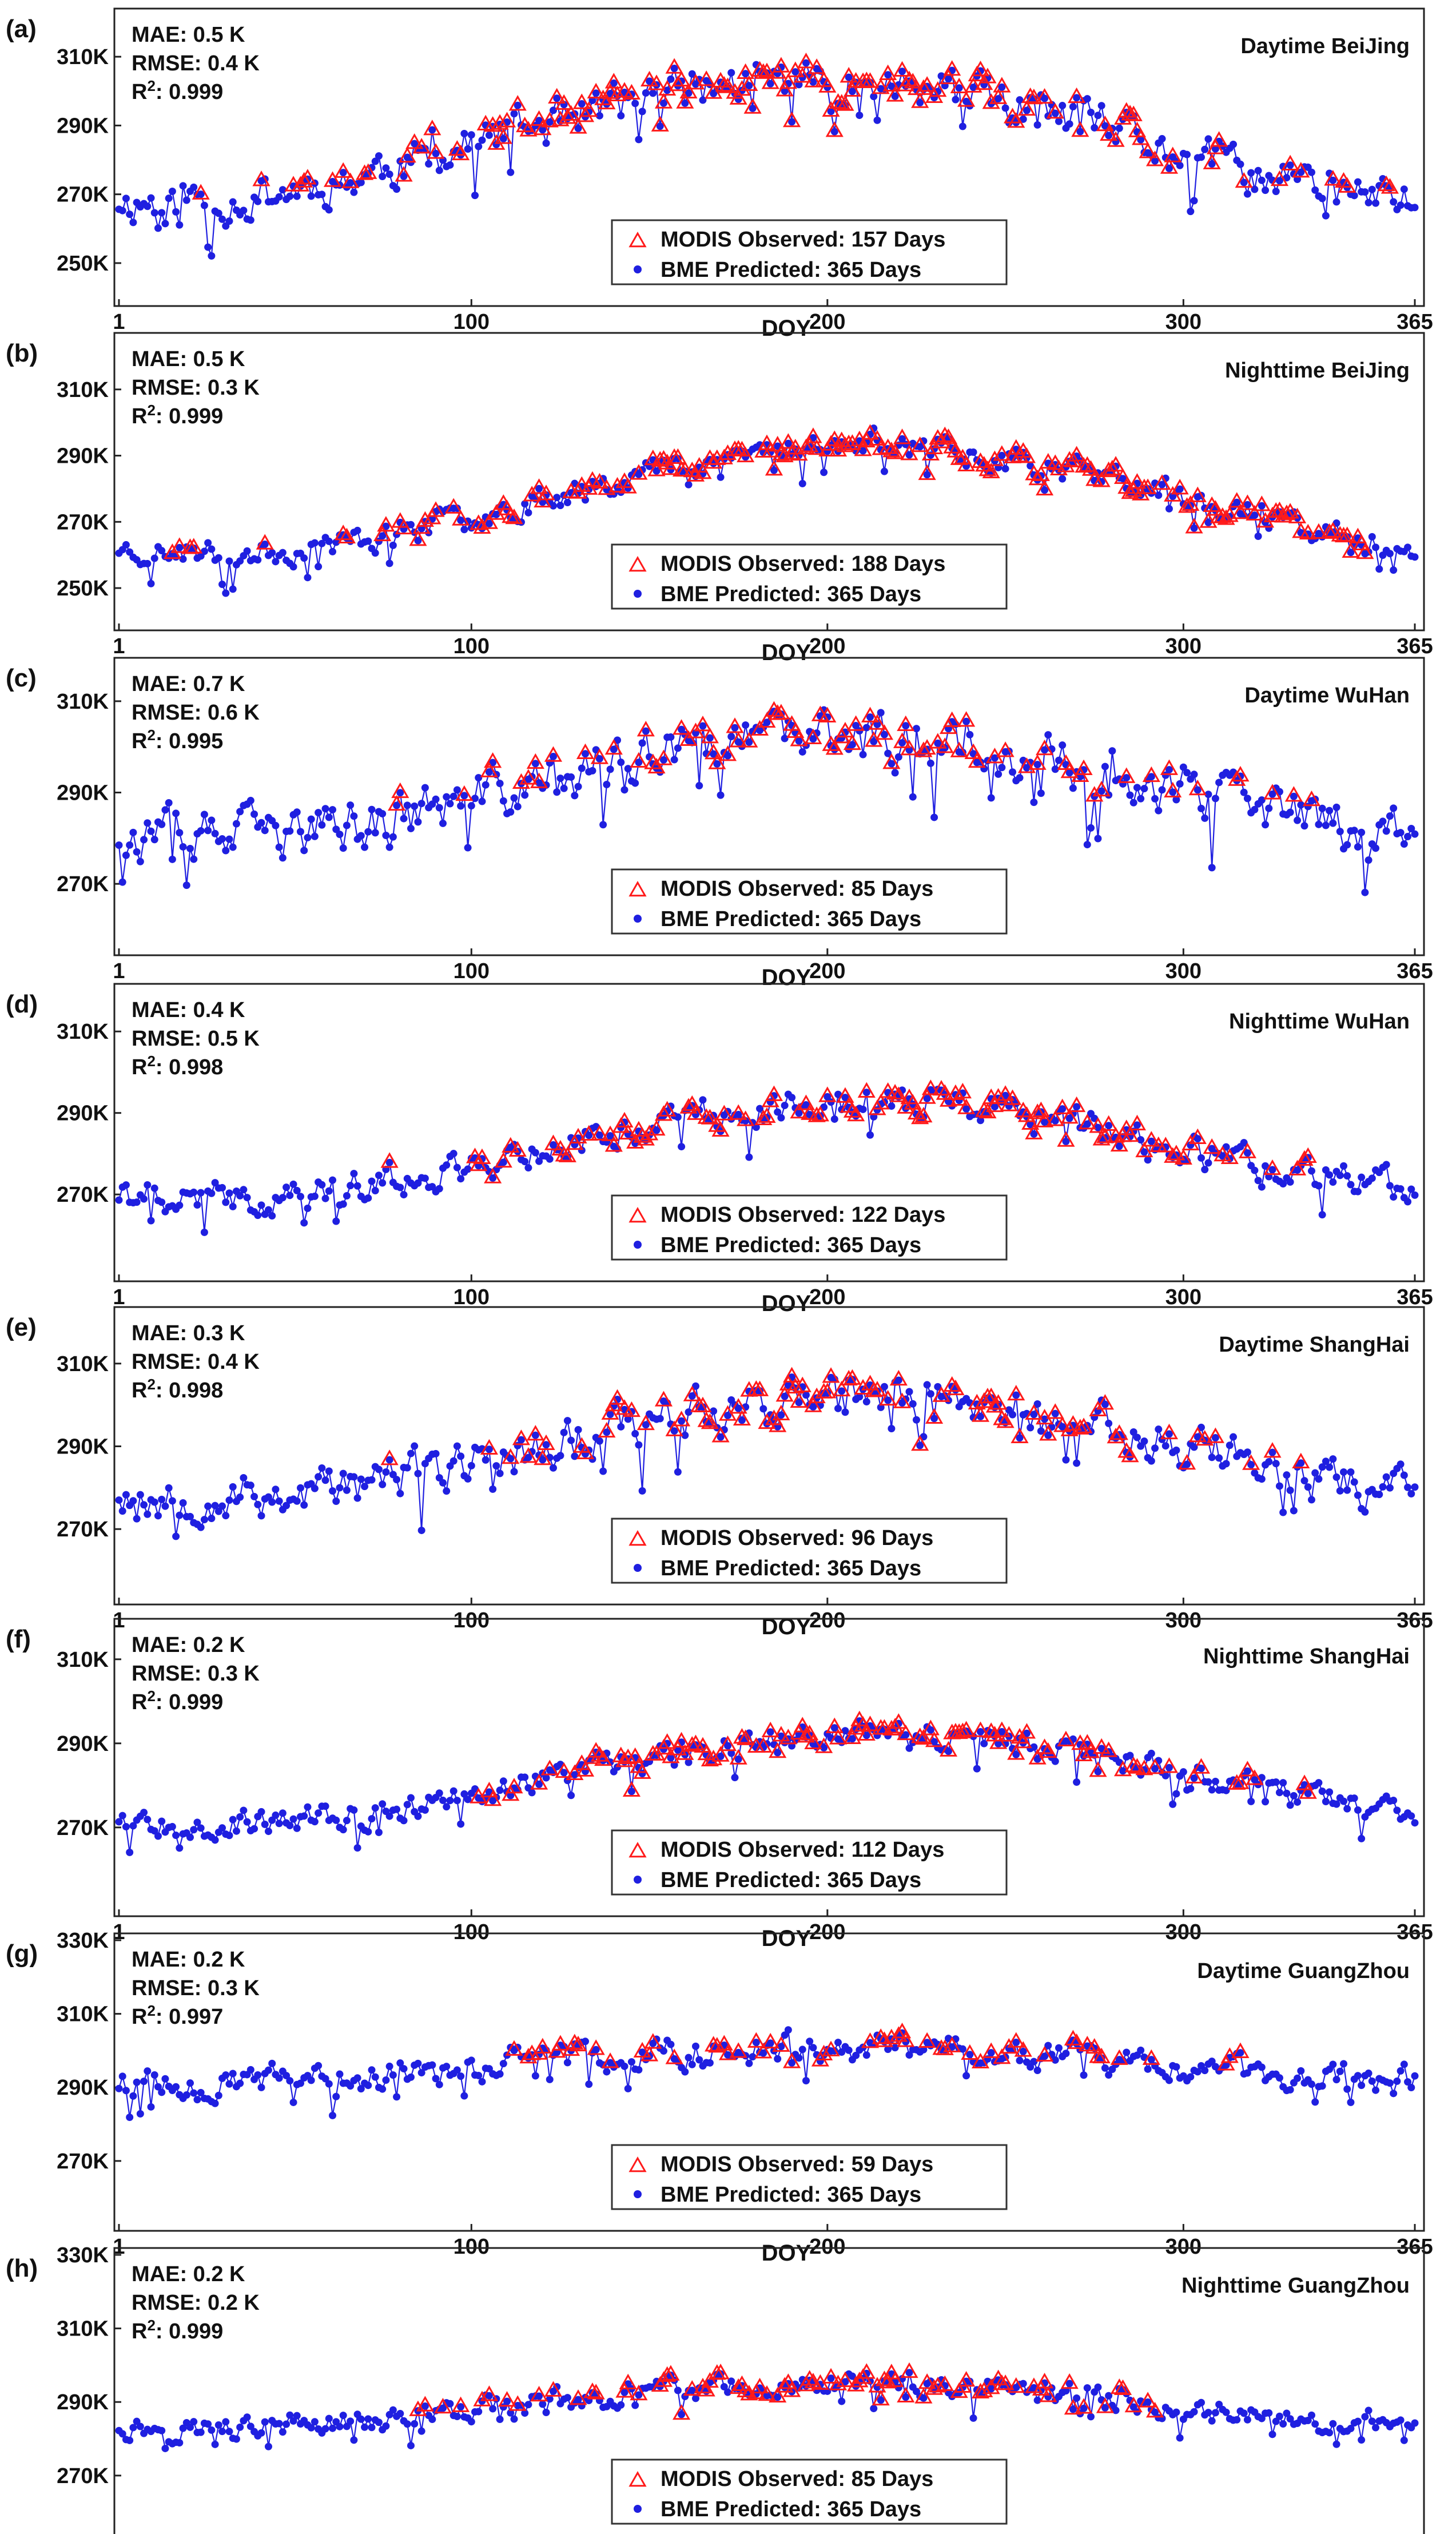 The height and width of the screenshot is (2534, 1456). I want to click on legend-dot-icon, so click(638, 2509).